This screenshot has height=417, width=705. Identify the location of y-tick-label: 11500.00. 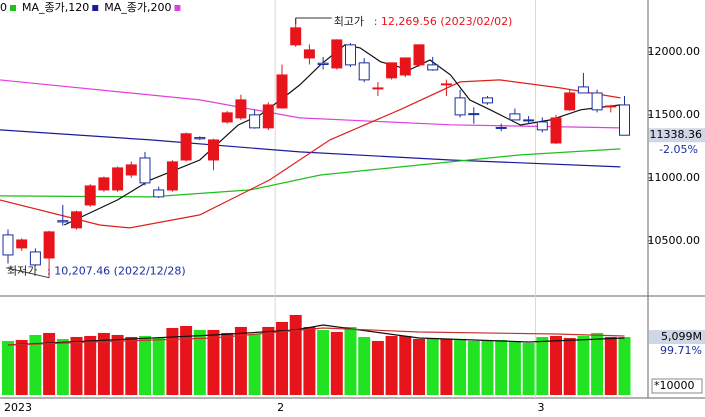
(674, 114).